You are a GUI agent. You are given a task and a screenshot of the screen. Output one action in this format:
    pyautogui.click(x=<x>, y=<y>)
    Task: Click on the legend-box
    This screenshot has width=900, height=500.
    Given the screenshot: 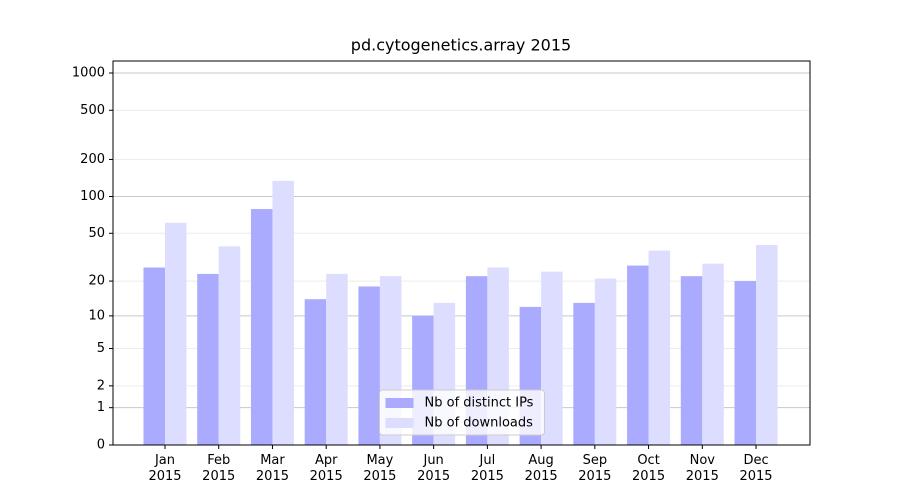 What is the action you would take?
    pyautogui.click(x=462, y=412)
    